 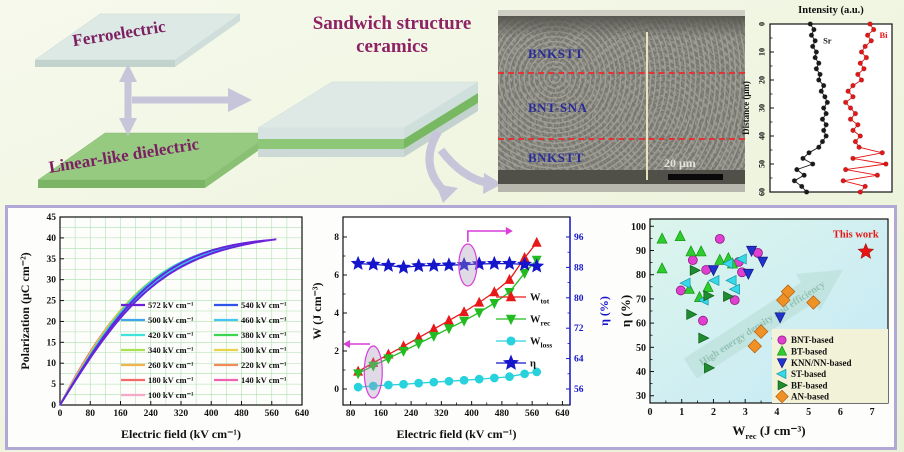 What do you see at coordinates (827, 41) in the screenshot?
I see `svg-text: Sr` at bounding box center [827, 41].